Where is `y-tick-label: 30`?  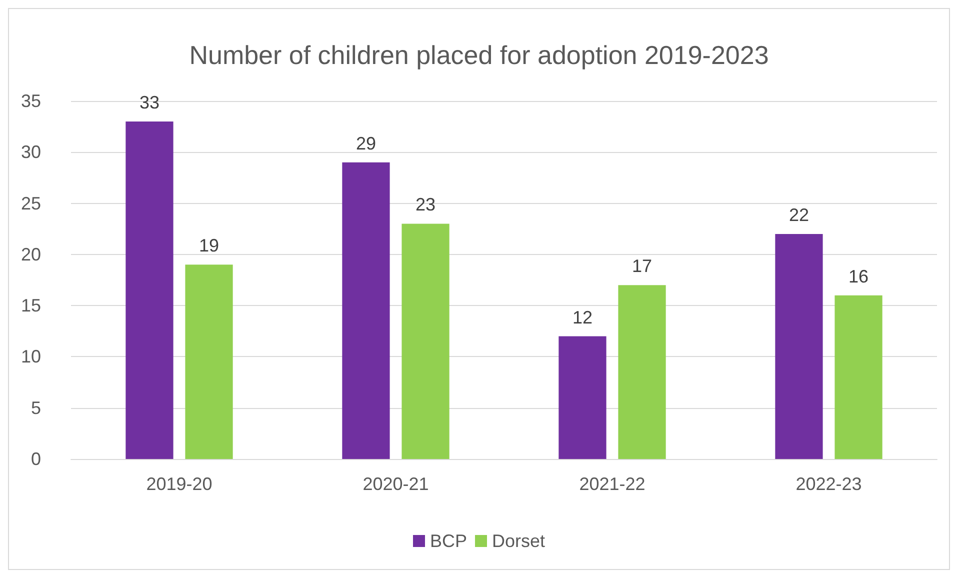 y-tick-label: 30 is located at coordinates (30, 152).